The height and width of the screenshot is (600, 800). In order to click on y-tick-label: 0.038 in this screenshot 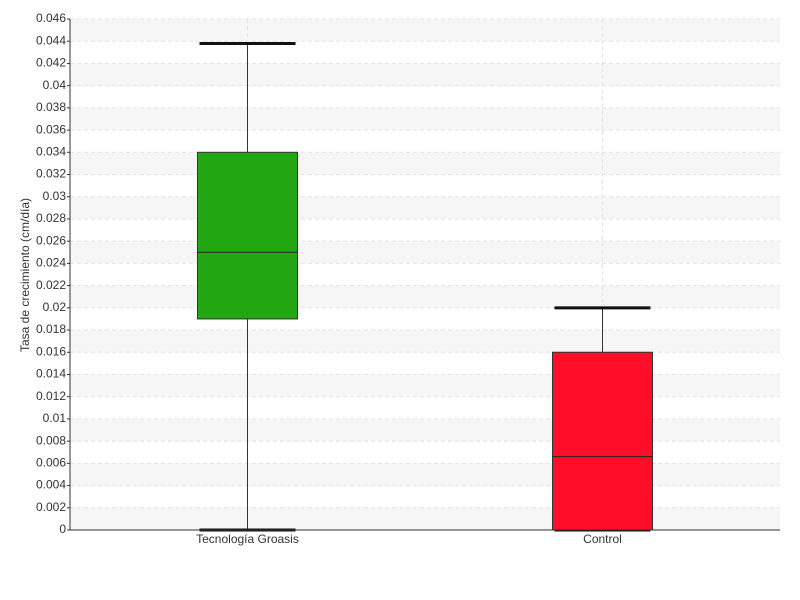, I will do `click(51, 107)`.